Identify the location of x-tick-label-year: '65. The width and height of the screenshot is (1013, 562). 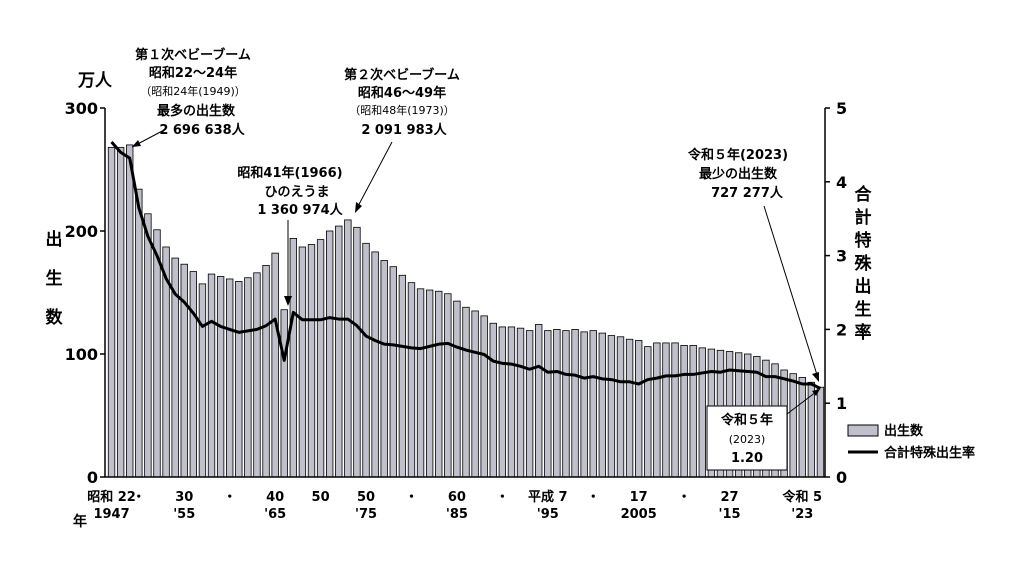
(275, 514).